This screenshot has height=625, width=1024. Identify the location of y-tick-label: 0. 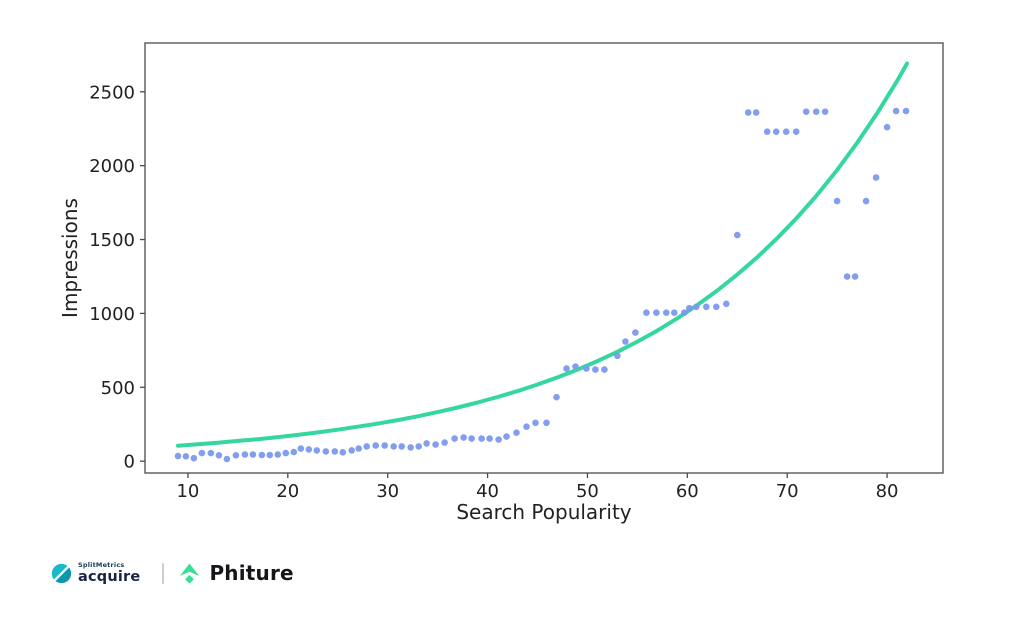
(129, 462).